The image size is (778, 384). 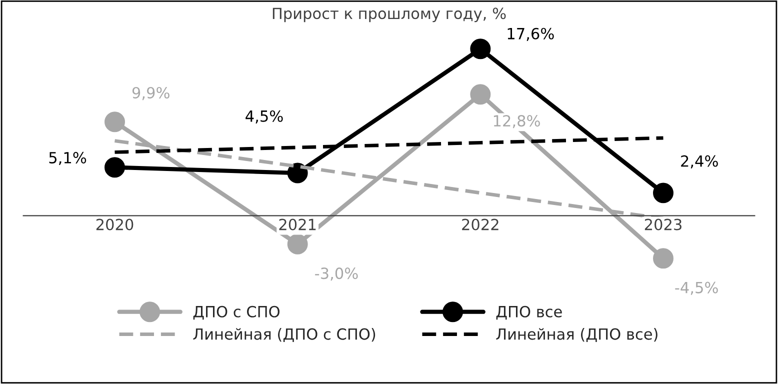 I want to click on data-label: 17,6%, so click(x=531, y=34).